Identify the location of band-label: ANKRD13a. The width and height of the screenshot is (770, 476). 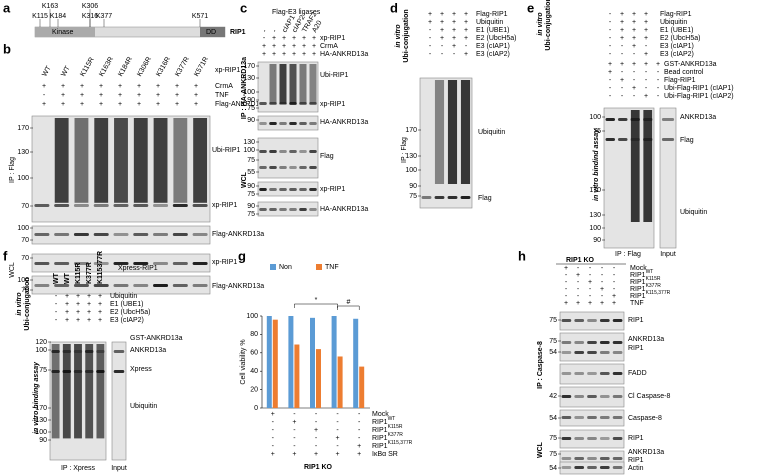
(698, 117).